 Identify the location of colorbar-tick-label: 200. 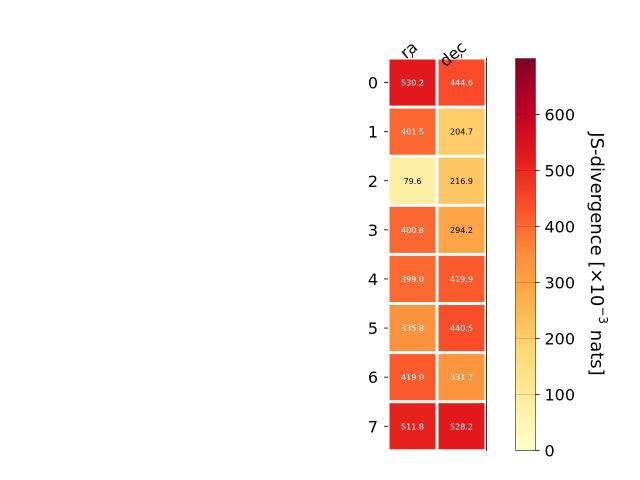
(560, 339).